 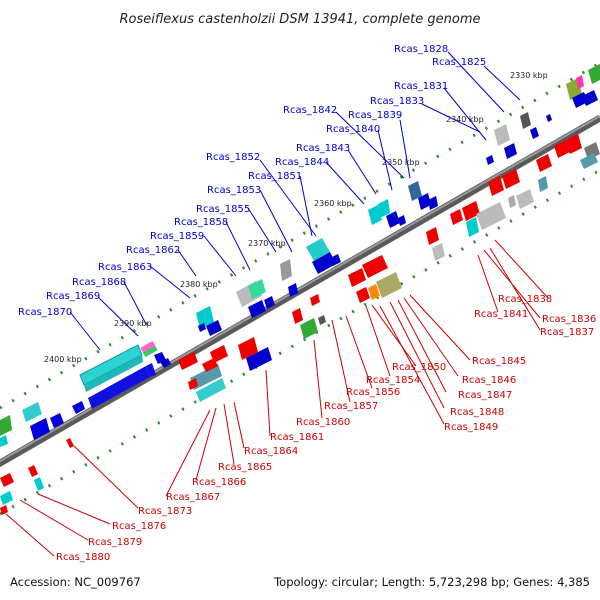 I want to click on gene-label: Rcas_1866, so click(x=219, y=482).